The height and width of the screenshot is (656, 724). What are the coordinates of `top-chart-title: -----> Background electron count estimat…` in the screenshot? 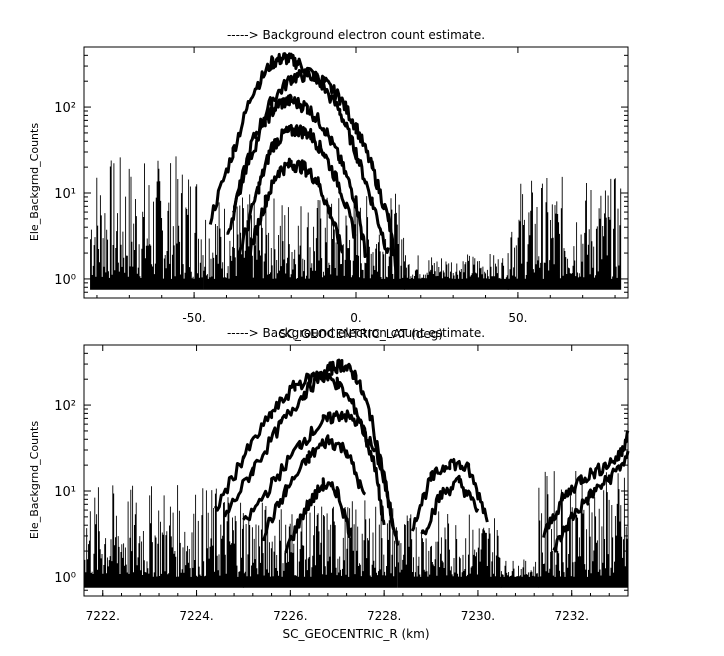 It's located at (356, 35).